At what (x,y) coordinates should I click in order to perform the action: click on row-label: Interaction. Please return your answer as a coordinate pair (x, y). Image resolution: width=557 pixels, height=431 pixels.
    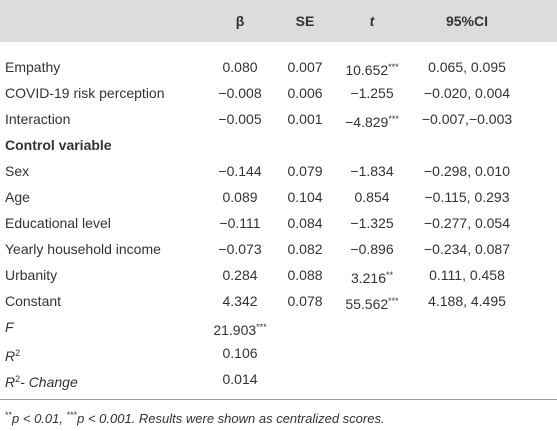
    Looking at the image, I should click on (38, 119).